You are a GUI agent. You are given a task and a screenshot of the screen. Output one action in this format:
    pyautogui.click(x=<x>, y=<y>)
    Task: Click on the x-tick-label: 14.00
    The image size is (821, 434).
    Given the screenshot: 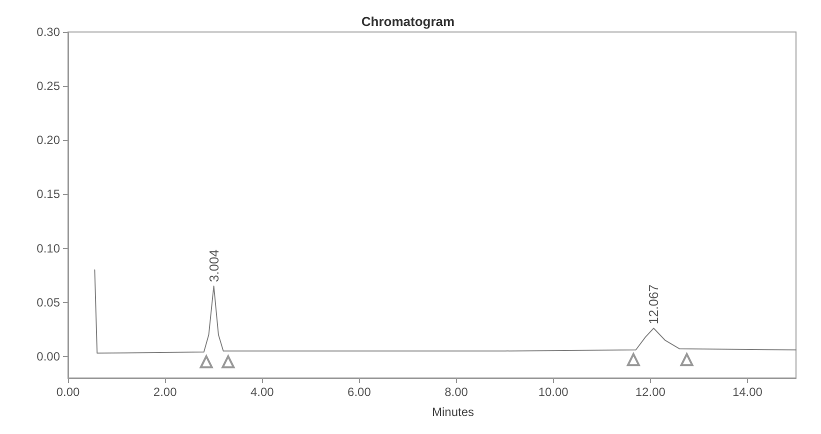 What is the action you would take?
    pyautogui.click(x=747, y=392)
    